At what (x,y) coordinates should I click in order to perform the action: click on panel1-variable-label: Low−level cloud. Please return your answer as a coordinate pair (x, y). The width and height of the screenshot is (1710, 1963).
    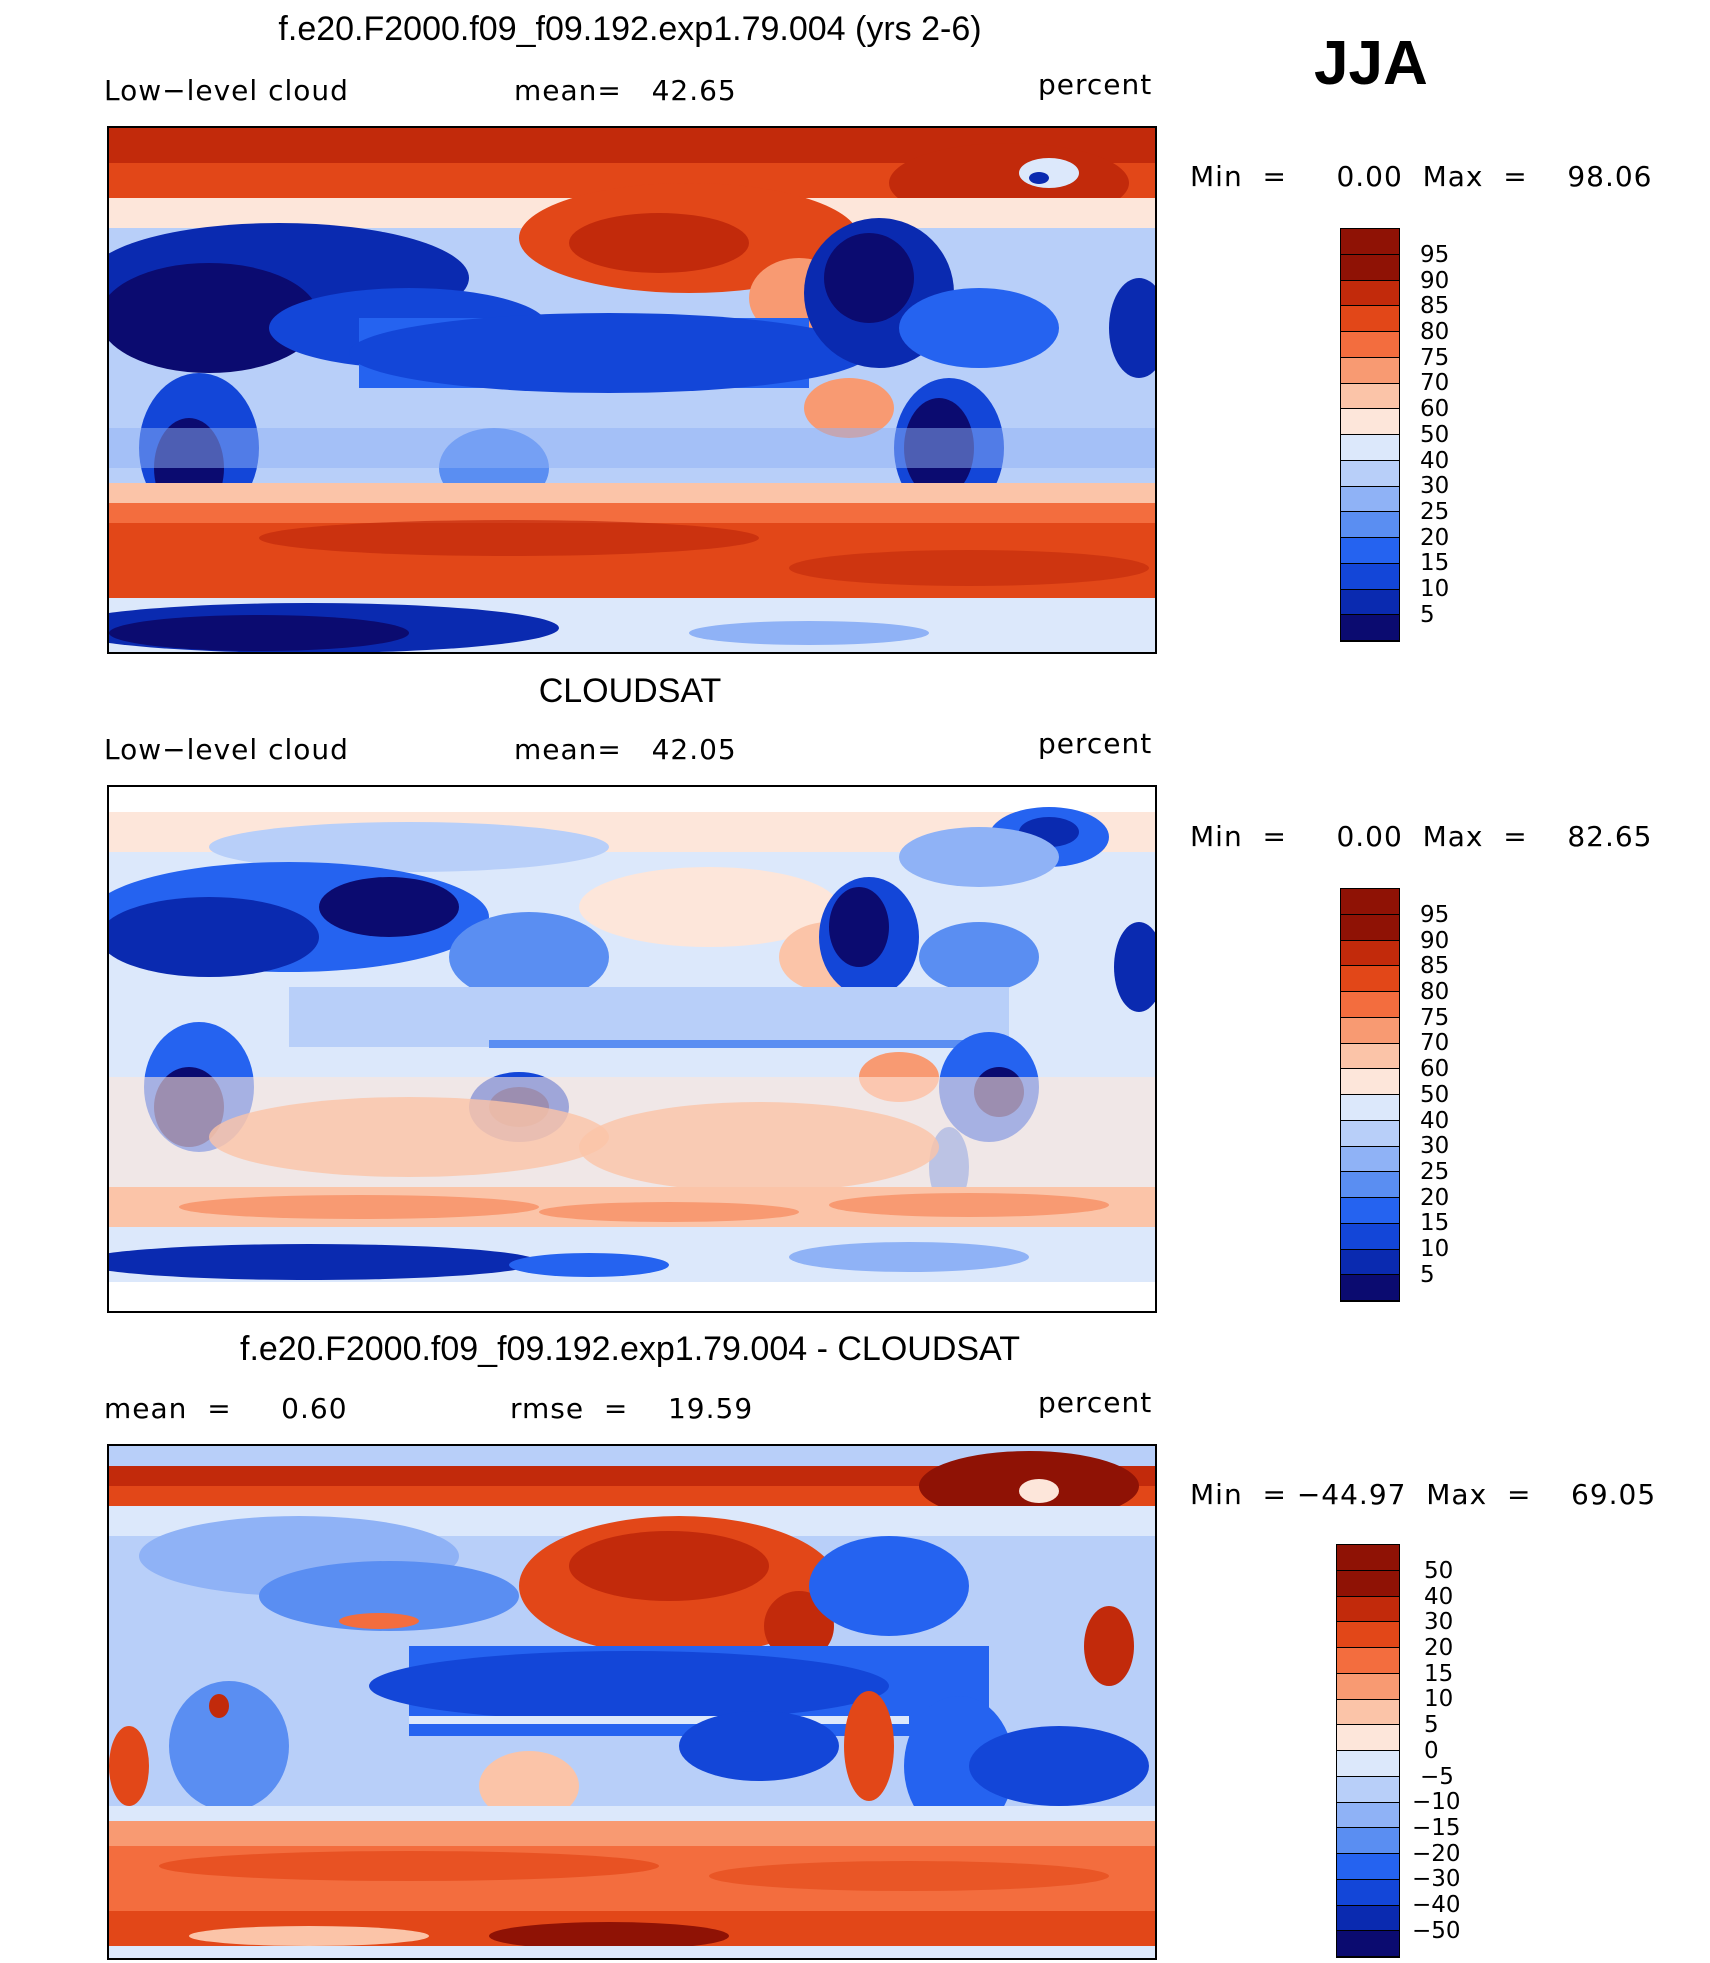
    Looking at the image, I should click on (226, 90).